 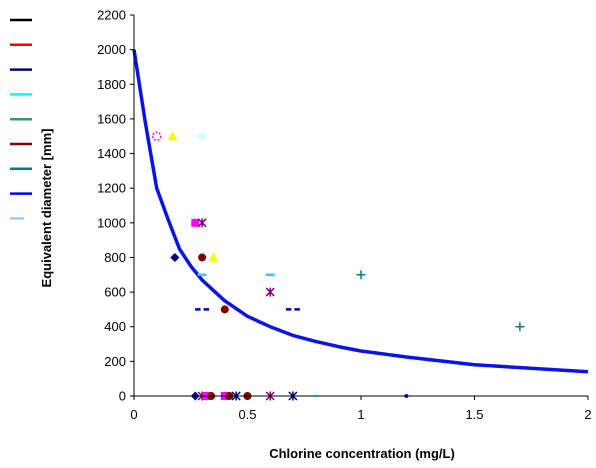 I want to click on x-ticks: 0 0.5 1 1.5 2, so click(x=361, y=409).